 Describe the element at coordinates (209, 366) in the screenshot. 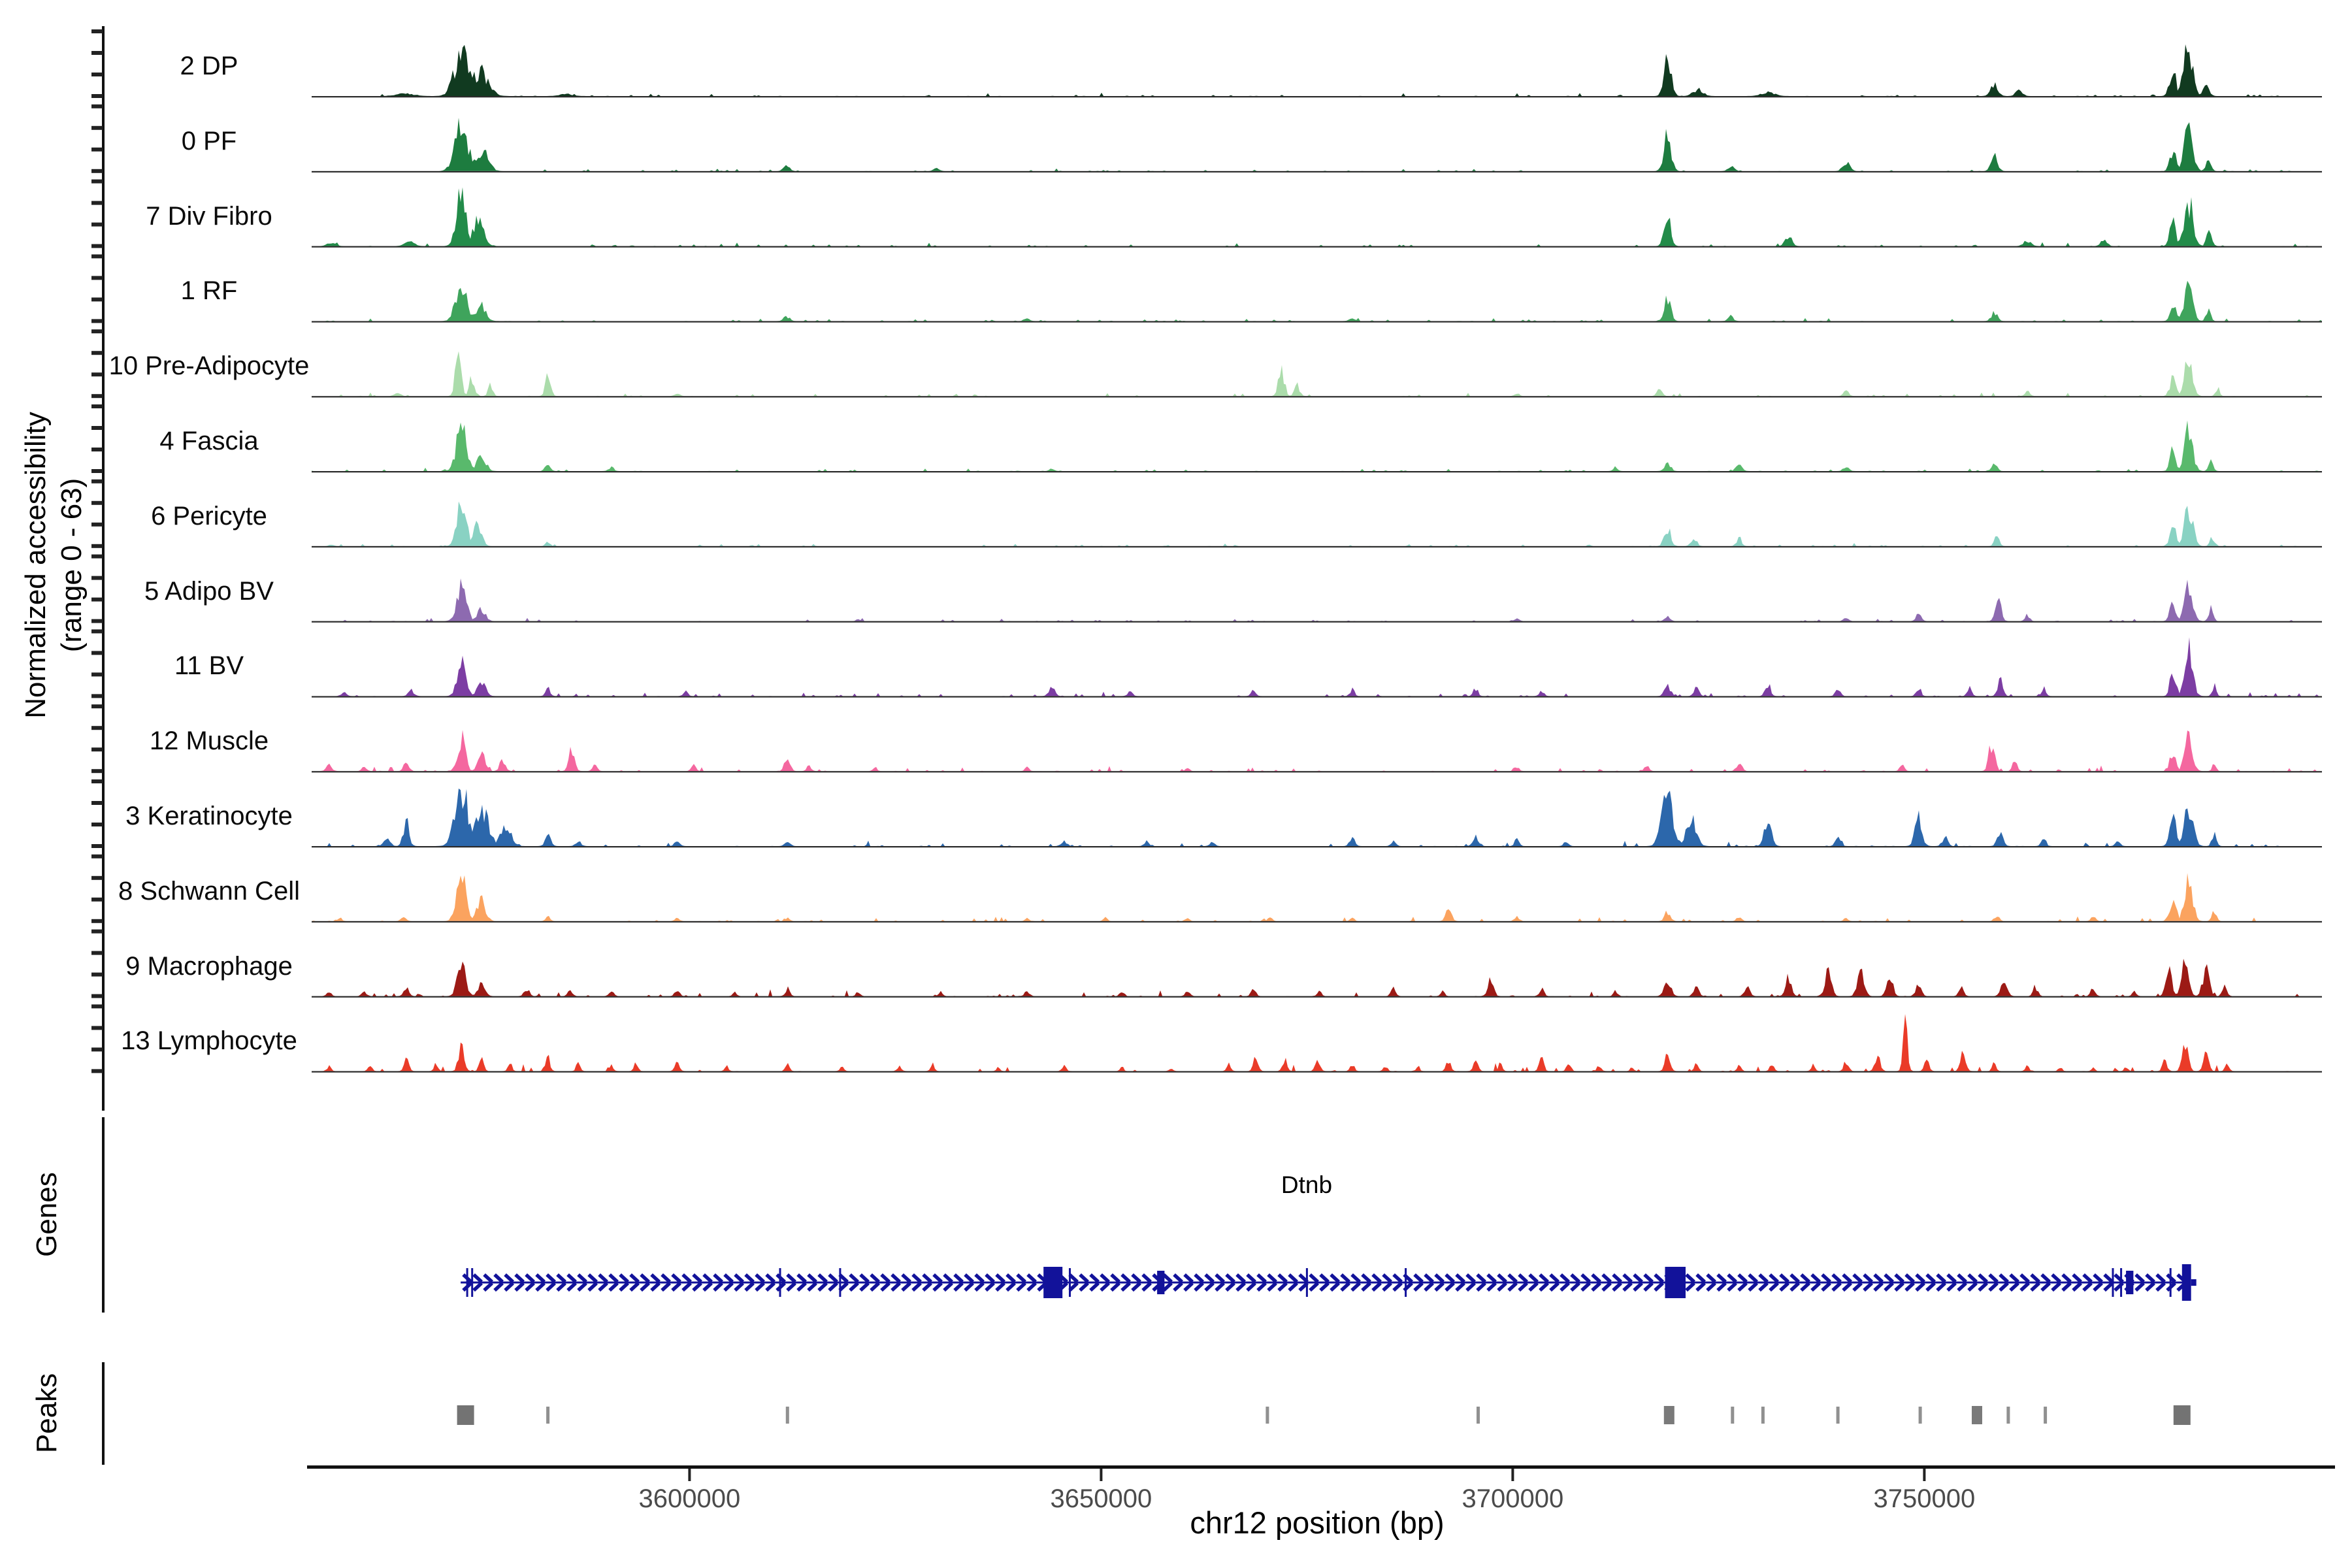

I see `track-label: 10 Pre-Adipocyte` at that location.